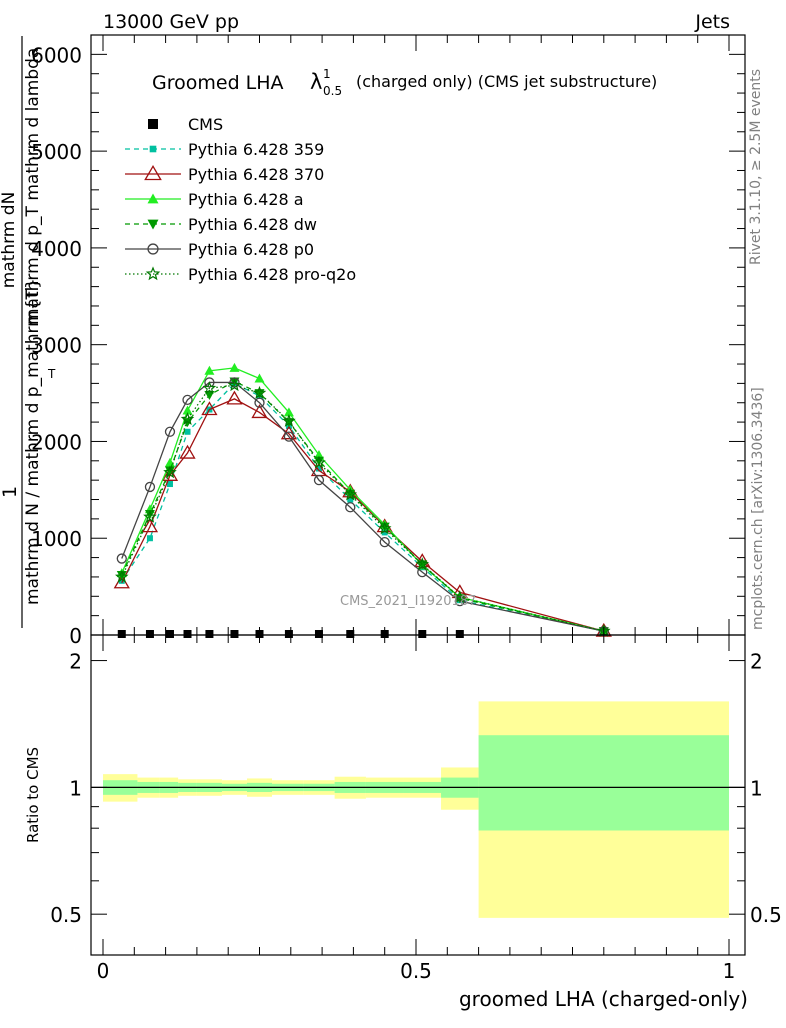 The height and width of the screenshot is (1028, 786). Describe the element at coordinates (56, 539) in the screenshot. I see `y-tick-label: 1000` at that location.